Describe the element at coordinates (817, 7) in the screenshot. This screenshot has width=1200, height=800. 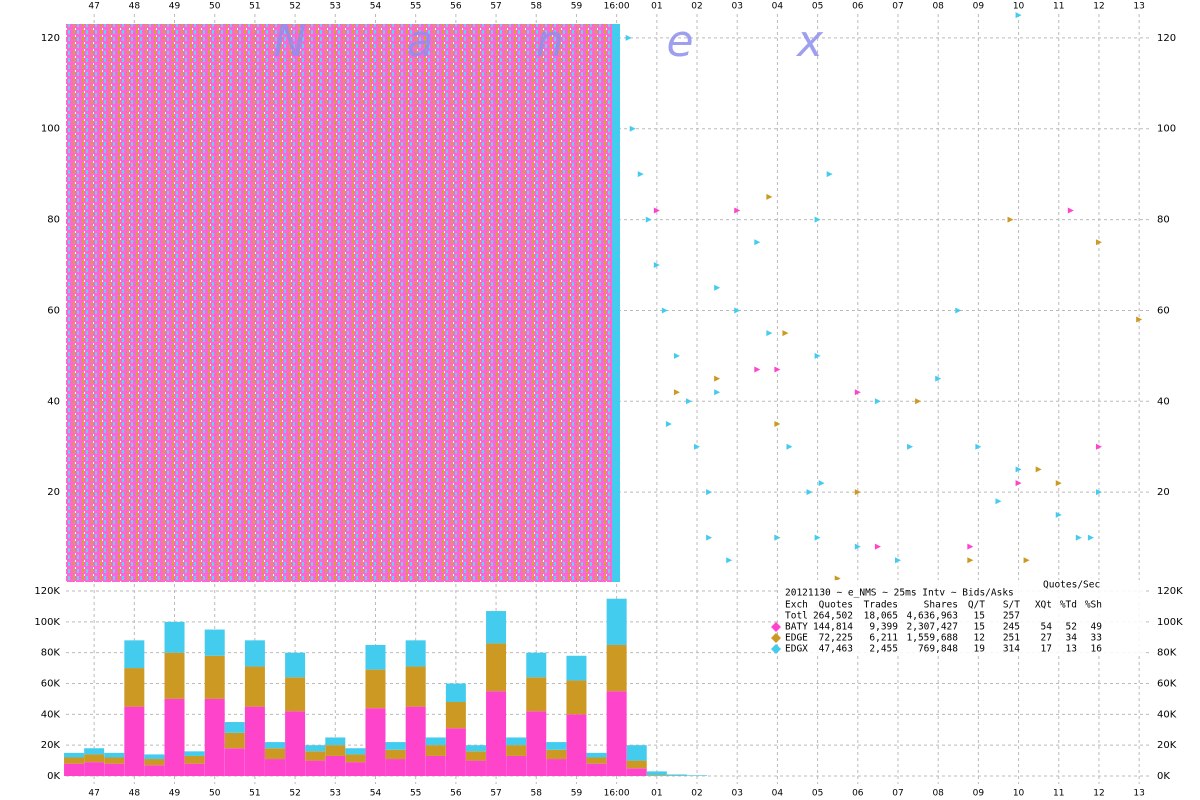
I see `x-tick-label: 05` at that location.